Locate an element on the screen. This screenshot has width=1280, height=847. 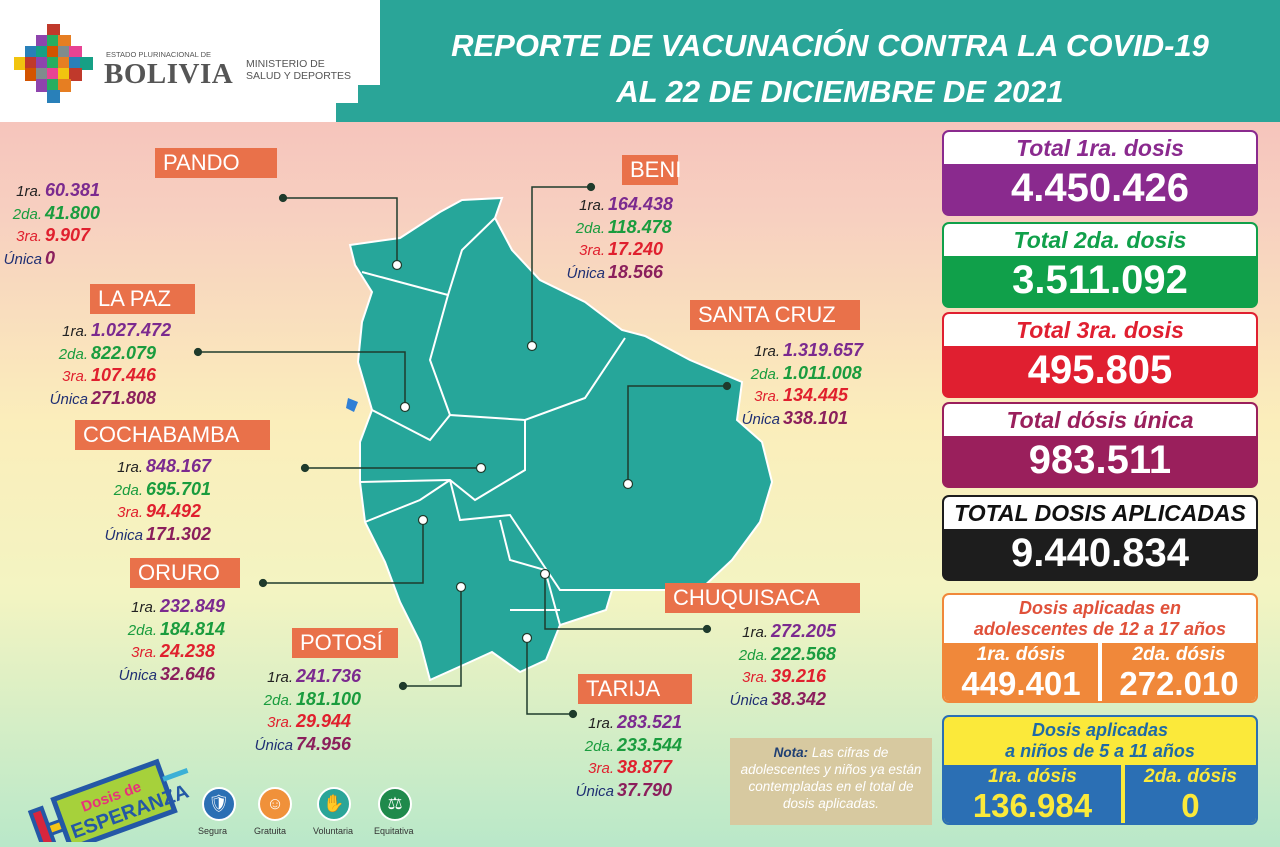
estado-text: ESTADO PLURINACIONAL DE is located at coordinates (159, 54).